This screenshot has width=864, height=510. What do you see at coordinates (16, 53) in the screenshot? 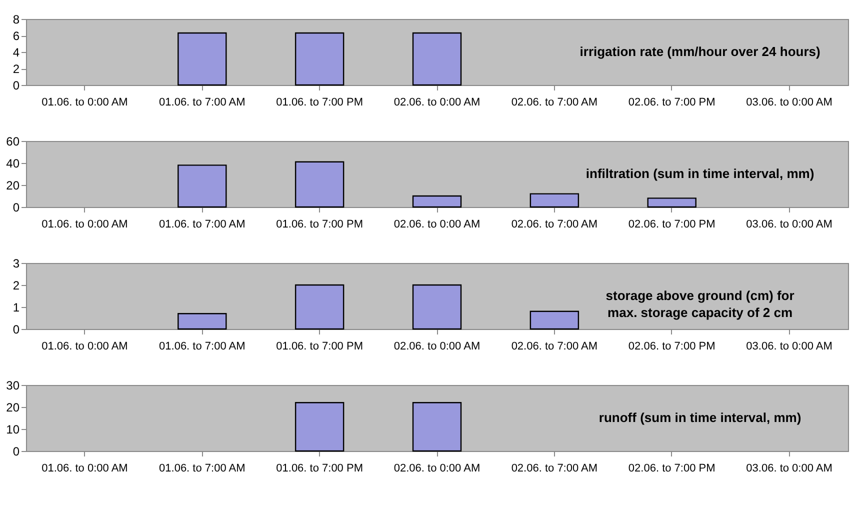
I see `y-tick-label: 4` at bounding box center [16, 53].